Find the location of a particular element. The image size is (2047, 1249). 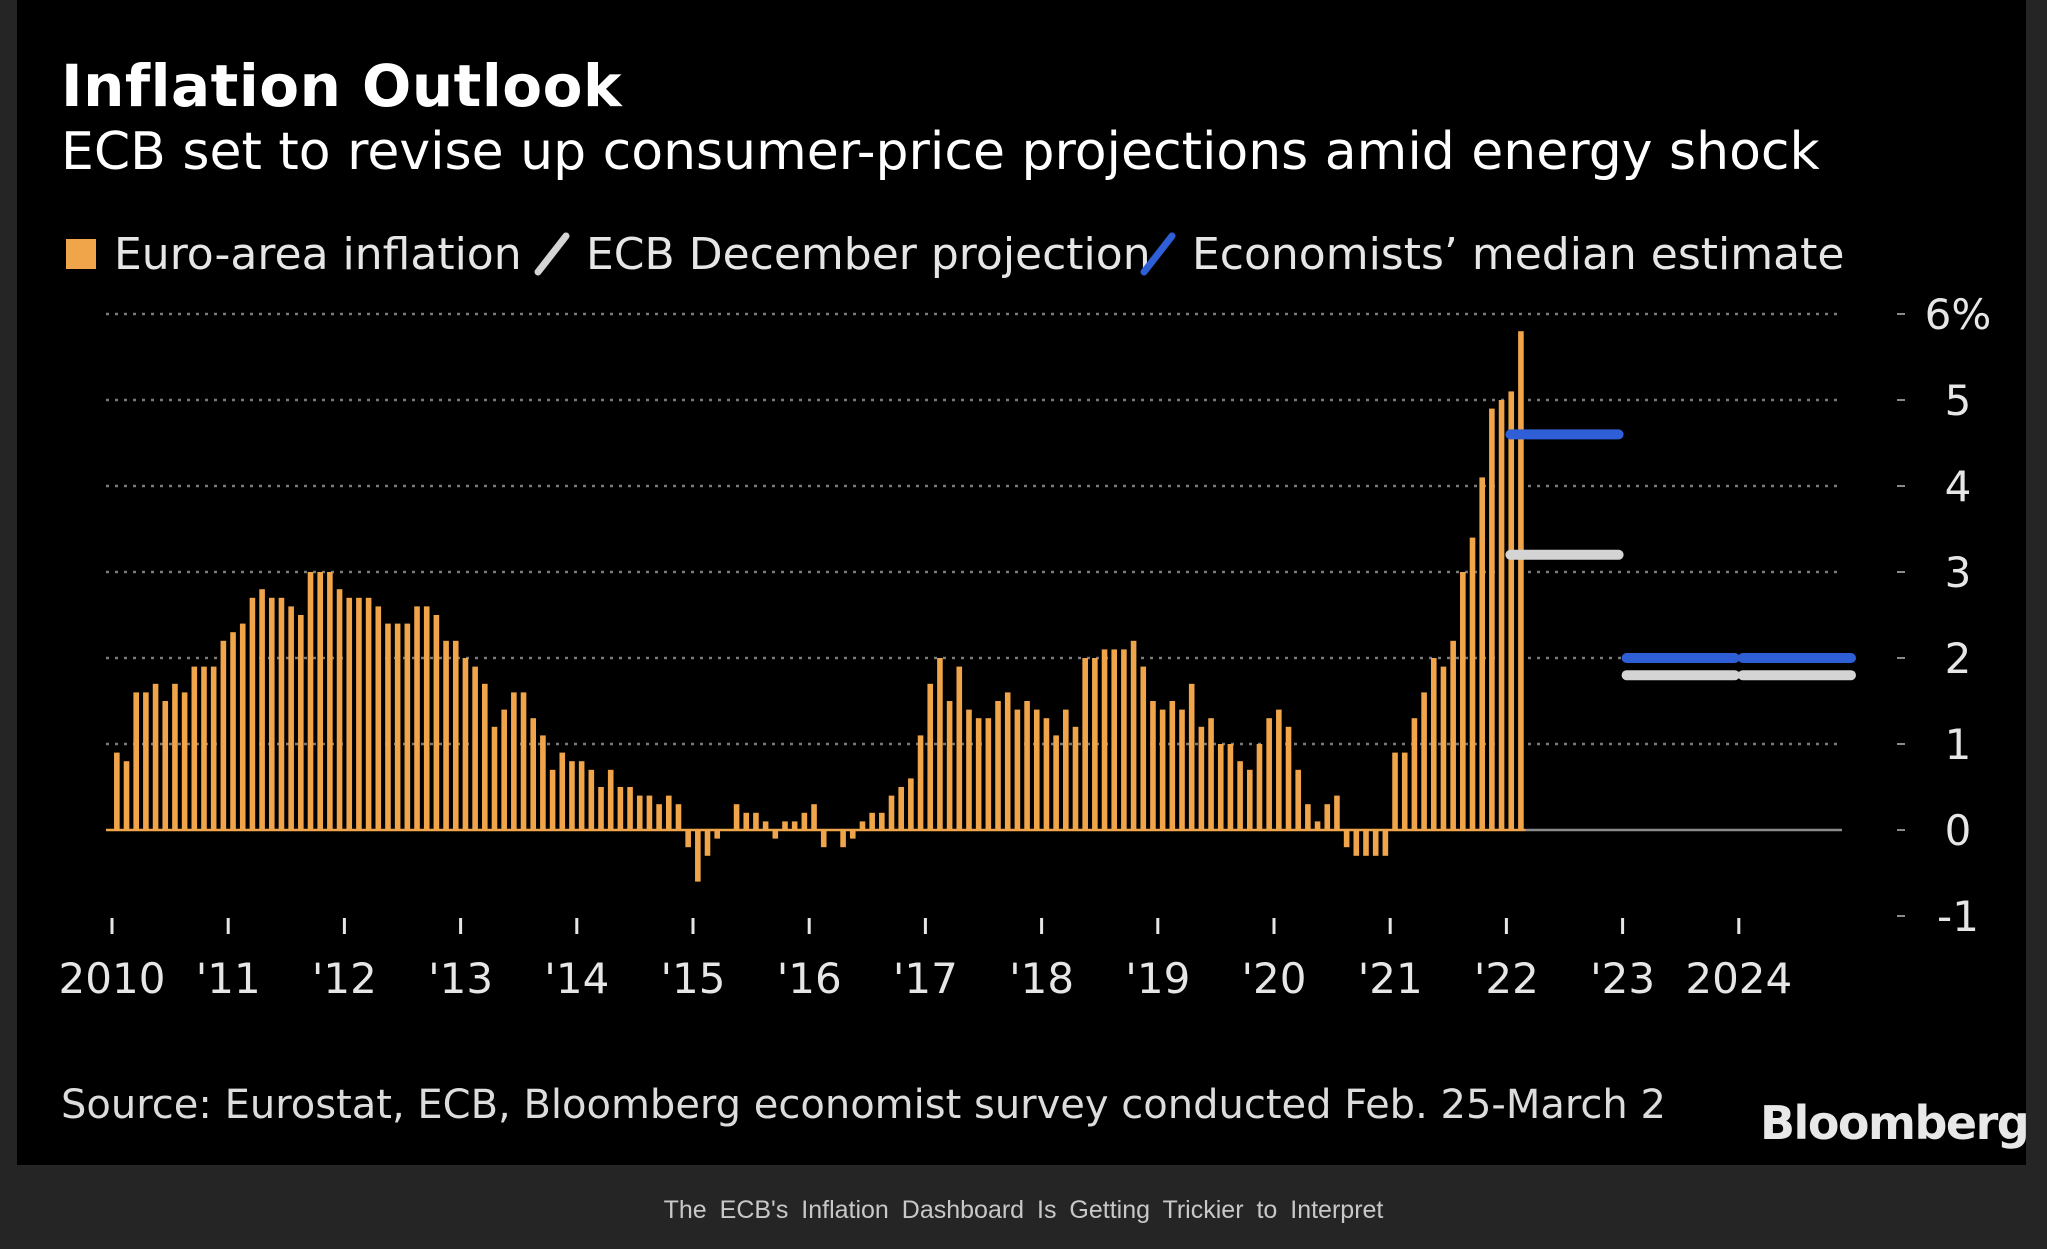

x-tick-label: '17 is located at coordinates (925, 978).